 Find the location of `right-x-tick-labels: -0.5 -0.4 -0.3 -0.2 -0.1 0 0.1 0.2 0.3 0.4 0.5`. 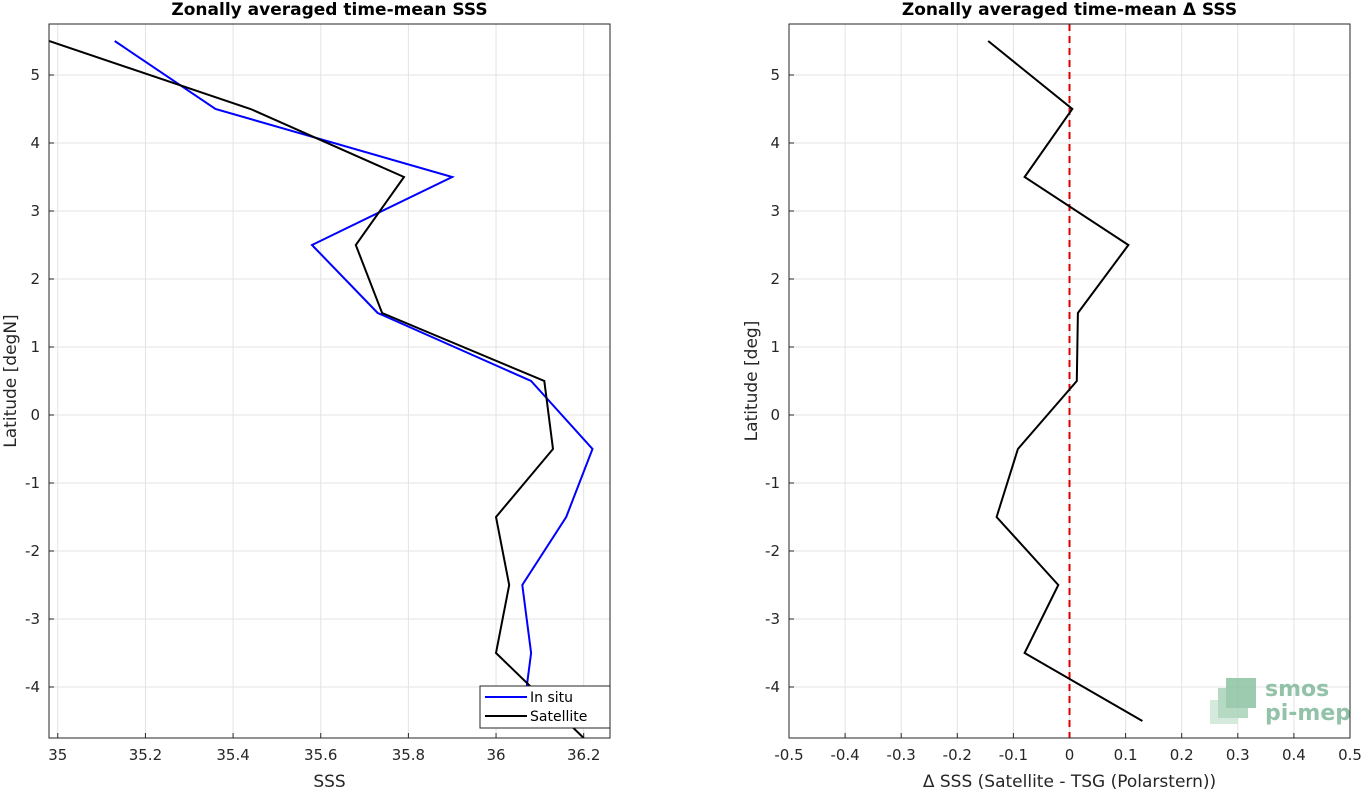

right-x-tick-labels: -0.5 -0.4 -0.3 -0.2 -0.1 0 0.1 0.2 0.3 0.4 0.5 is located at coordinates (1068, 755).